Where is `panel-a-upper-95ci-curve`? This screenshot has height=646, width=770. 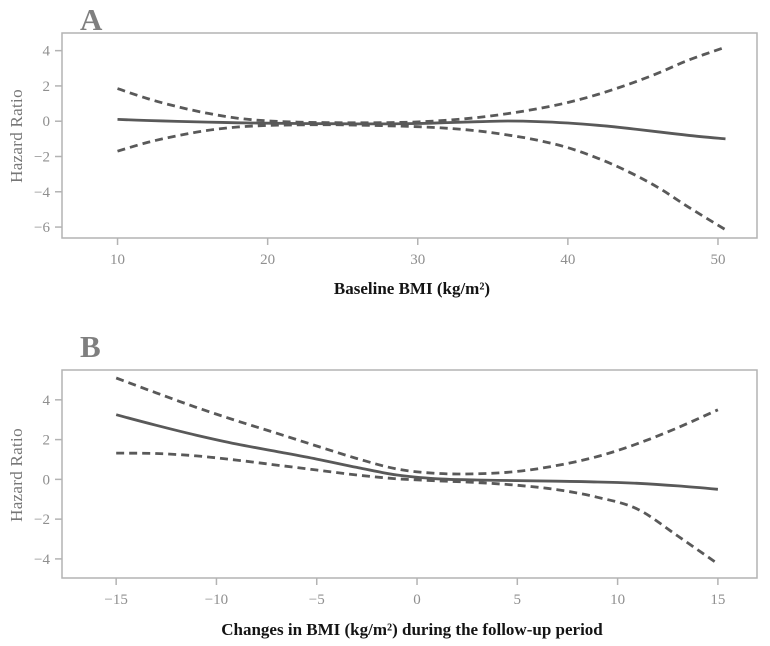
panel-a-upper-95ci-curve is located at coordinates (421, 85).